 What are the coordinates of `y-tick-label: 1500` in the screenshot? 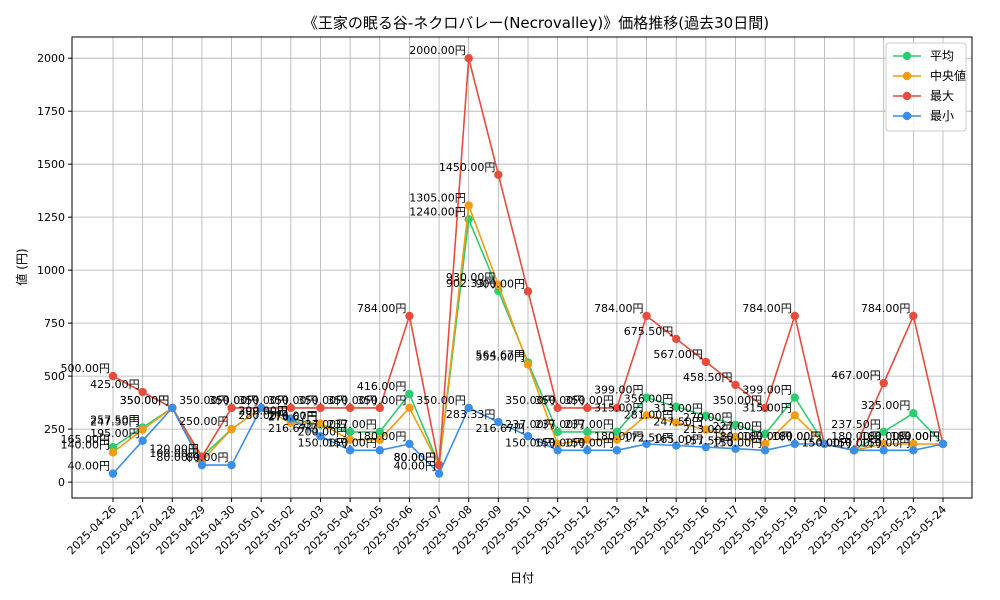 It's located at (51, 164).